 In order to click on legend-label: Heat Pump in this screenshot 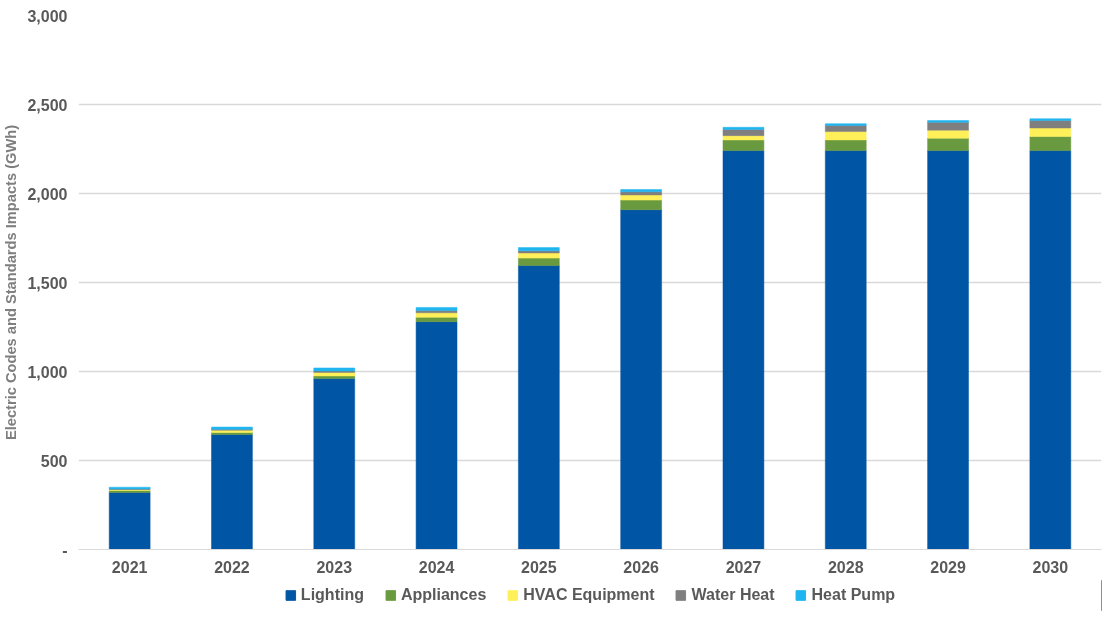, I will do `click(853, 595)`.